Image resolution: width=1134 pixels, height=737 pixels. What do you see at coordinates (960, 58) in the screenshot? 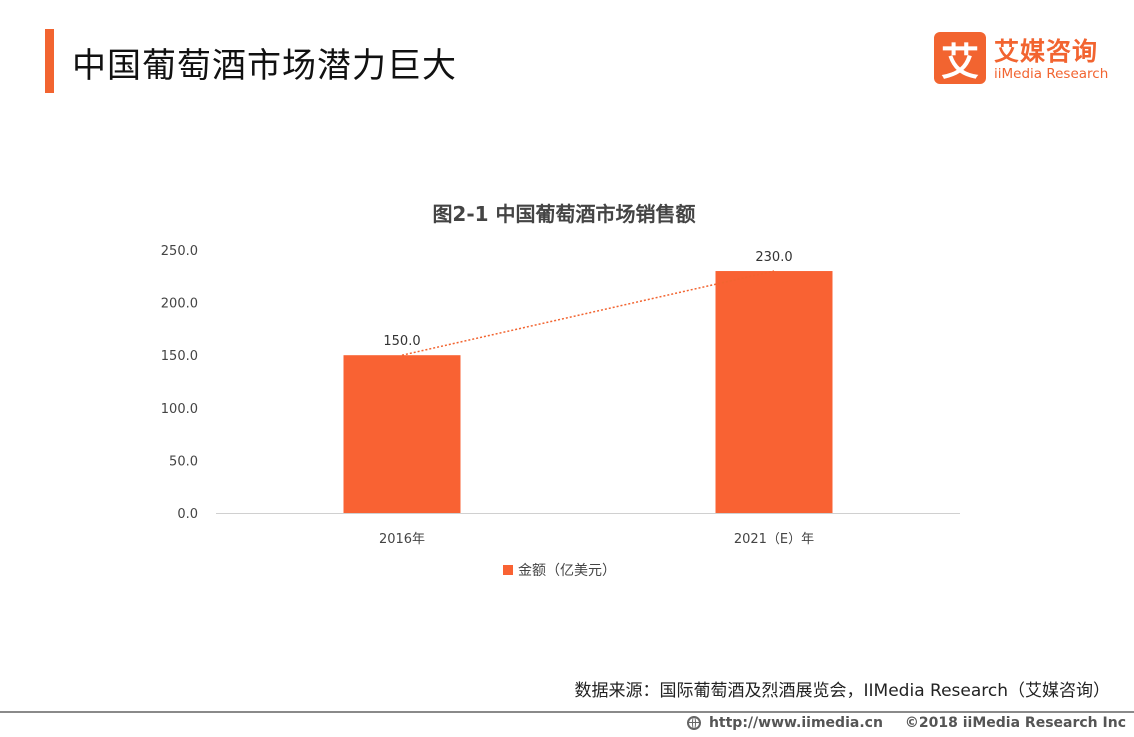
I see `logo-mark-icon: 艾` at bounding box center [960, 58].